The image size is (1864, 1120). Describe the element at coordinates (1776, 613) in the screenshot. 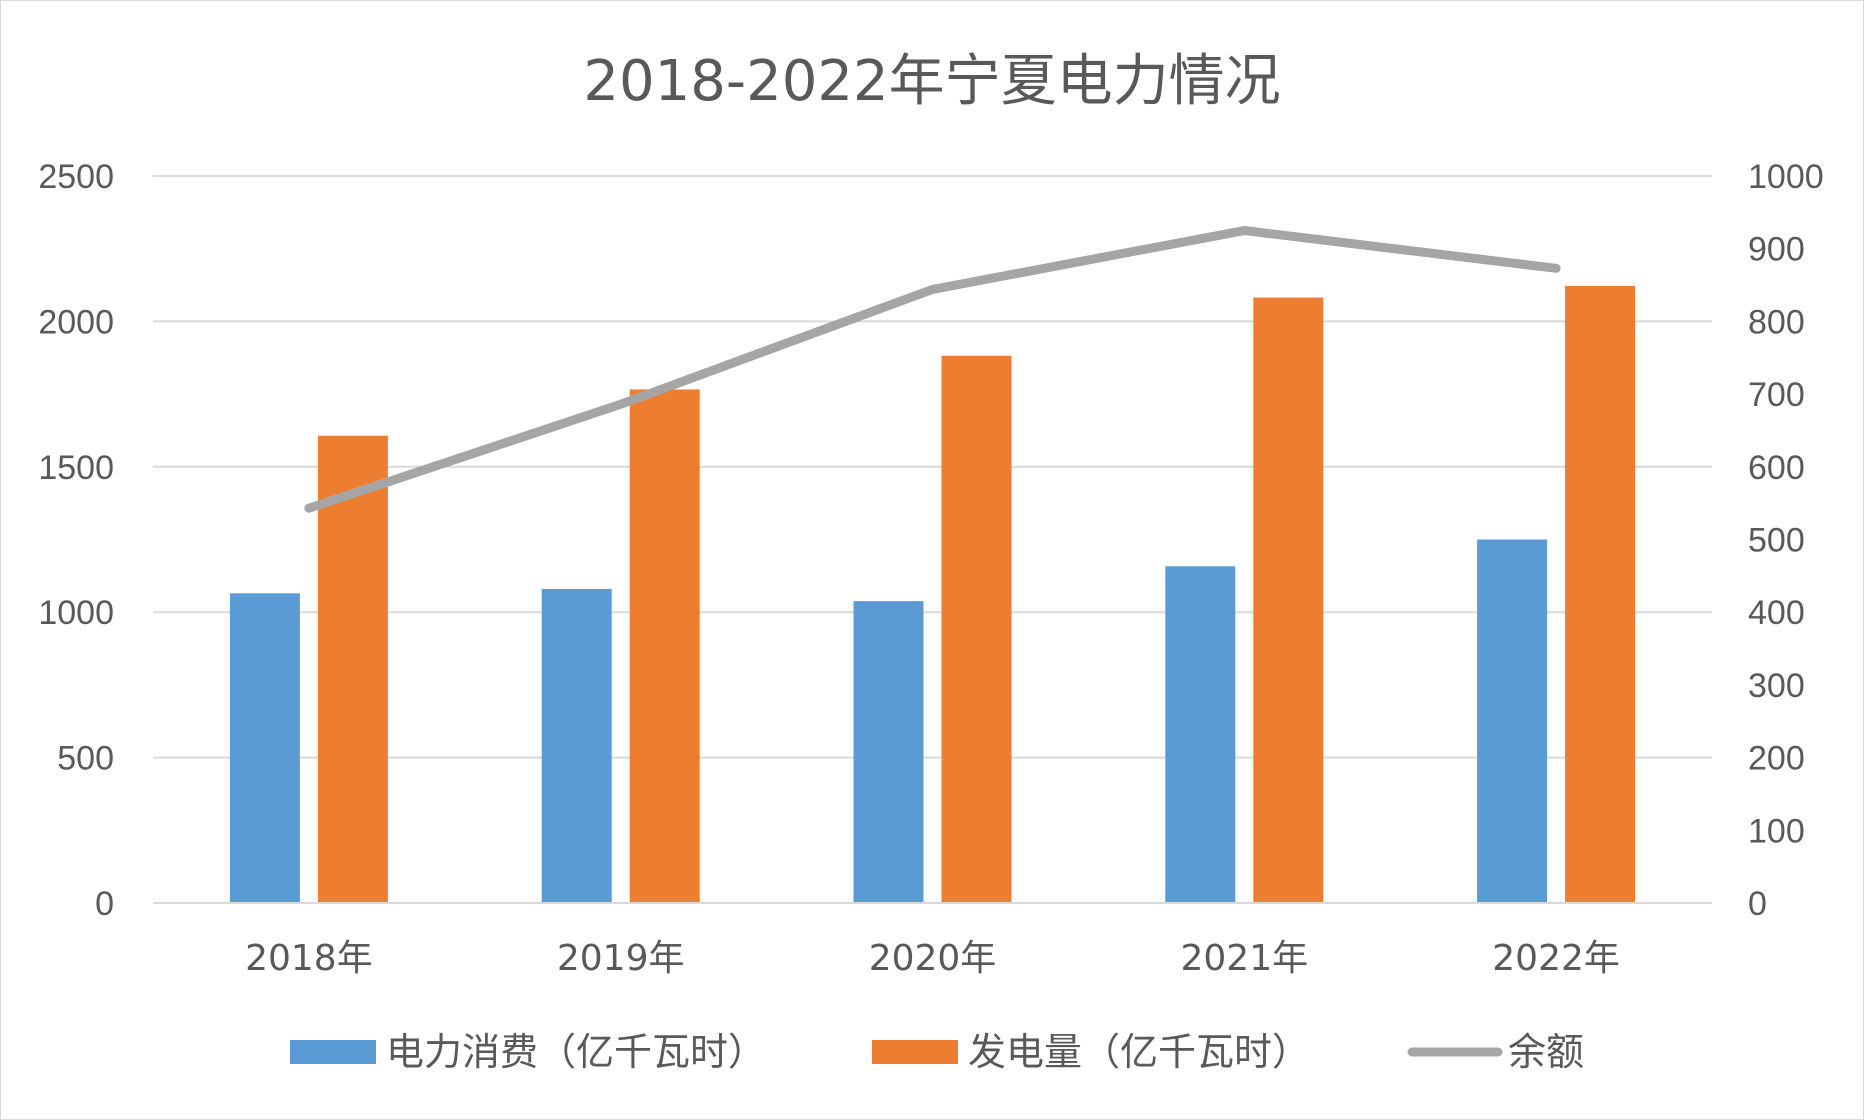

I see `right-tick-label: 400` at that location.